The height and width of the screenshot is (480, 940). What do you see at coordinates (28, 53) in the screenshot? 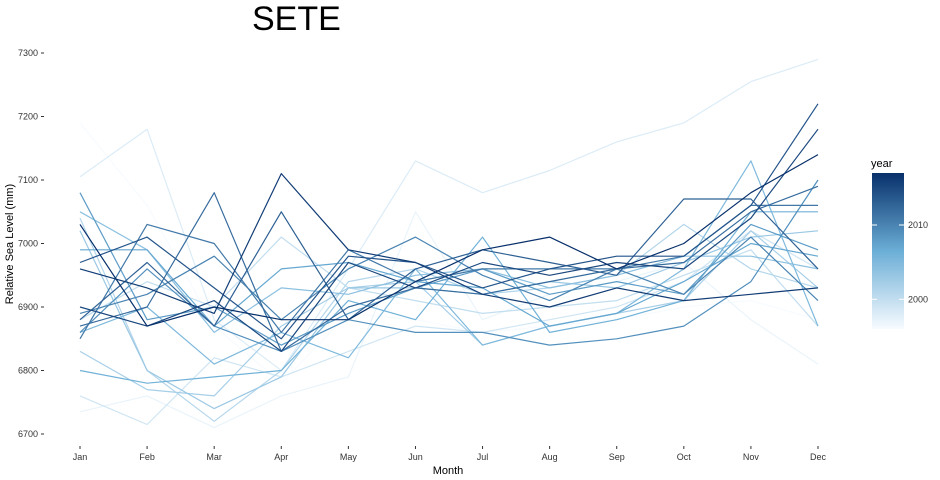
I see `y-tick-label: 7300` at bounding box center [28, 53].